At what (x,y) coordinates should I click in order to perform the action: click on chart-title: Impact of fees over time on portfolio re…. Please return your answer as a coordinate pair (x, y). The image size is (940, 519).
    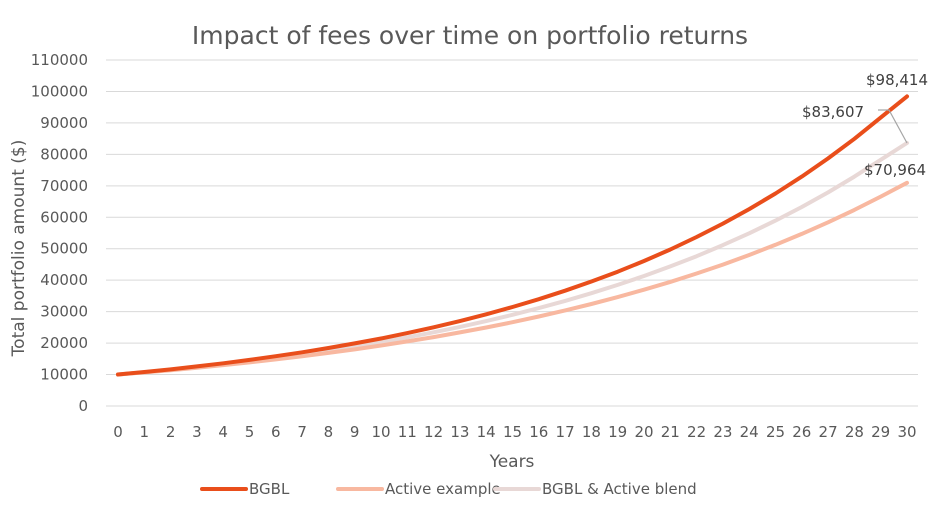
    Looking at the image, I should click on (470, 35).